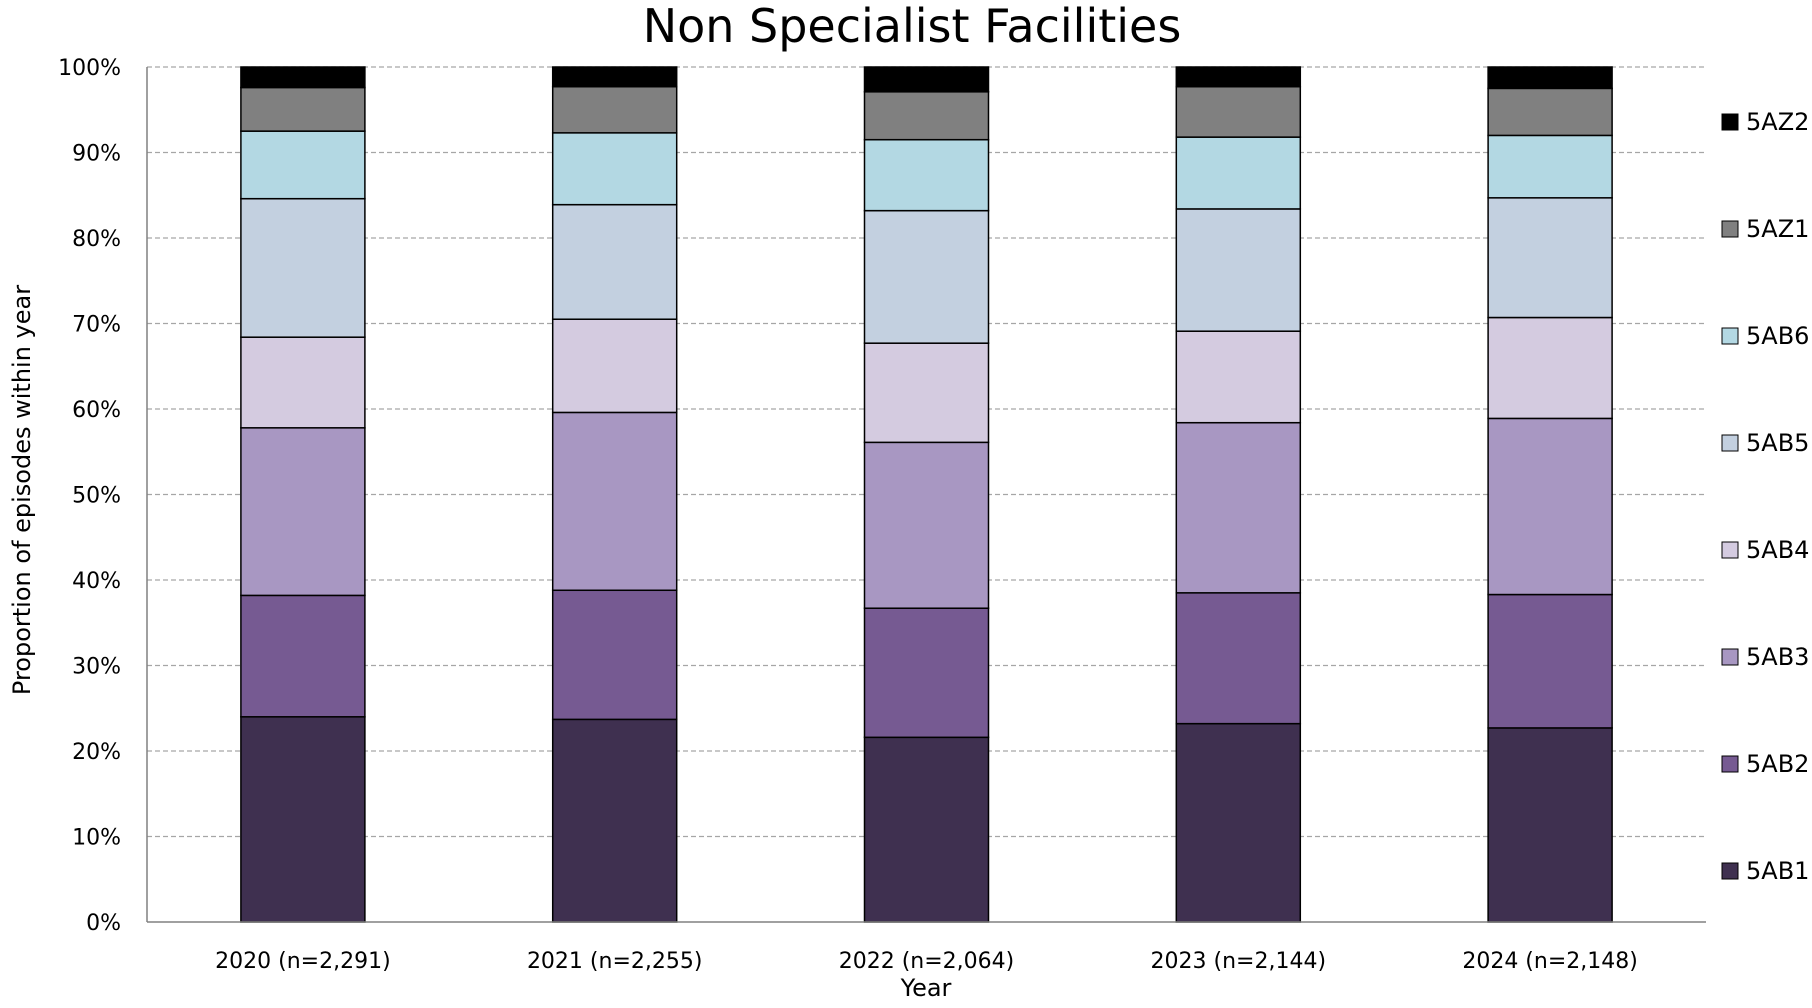 The width and height of the screenshot is (1812, 1008). I want to click on legend-label: 5AB1, so click(1777, 871).